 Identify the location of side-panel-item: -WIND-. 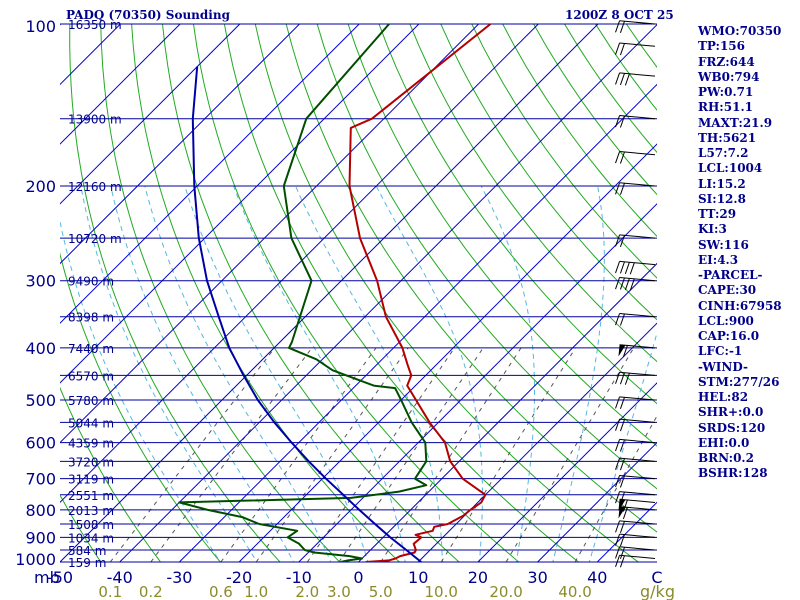
(723, 366).